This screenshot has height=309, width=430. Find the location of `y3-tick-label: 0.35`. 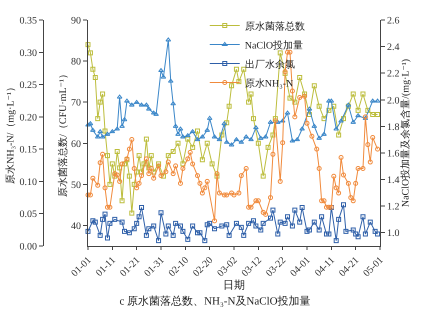

y3-tick-label: 0.35 is located at coordinates (28, 21).